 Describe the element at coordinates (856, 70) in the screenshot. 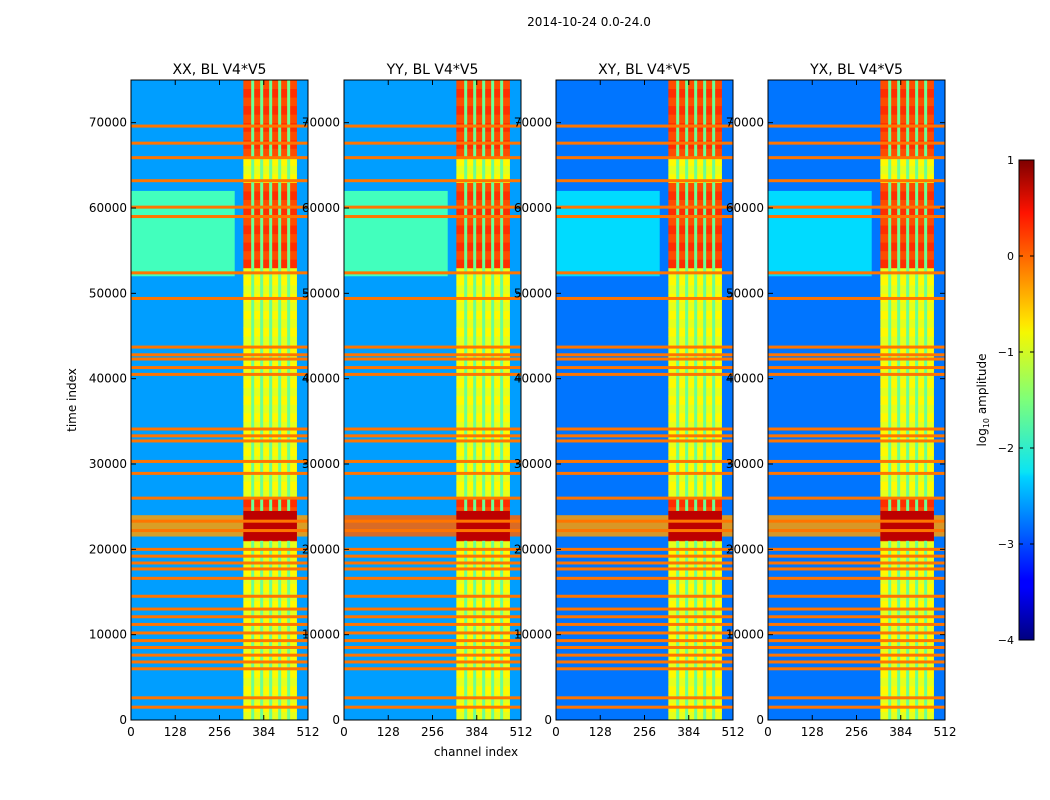

I see `panel-title: YX, BL V4*V5` at that location.